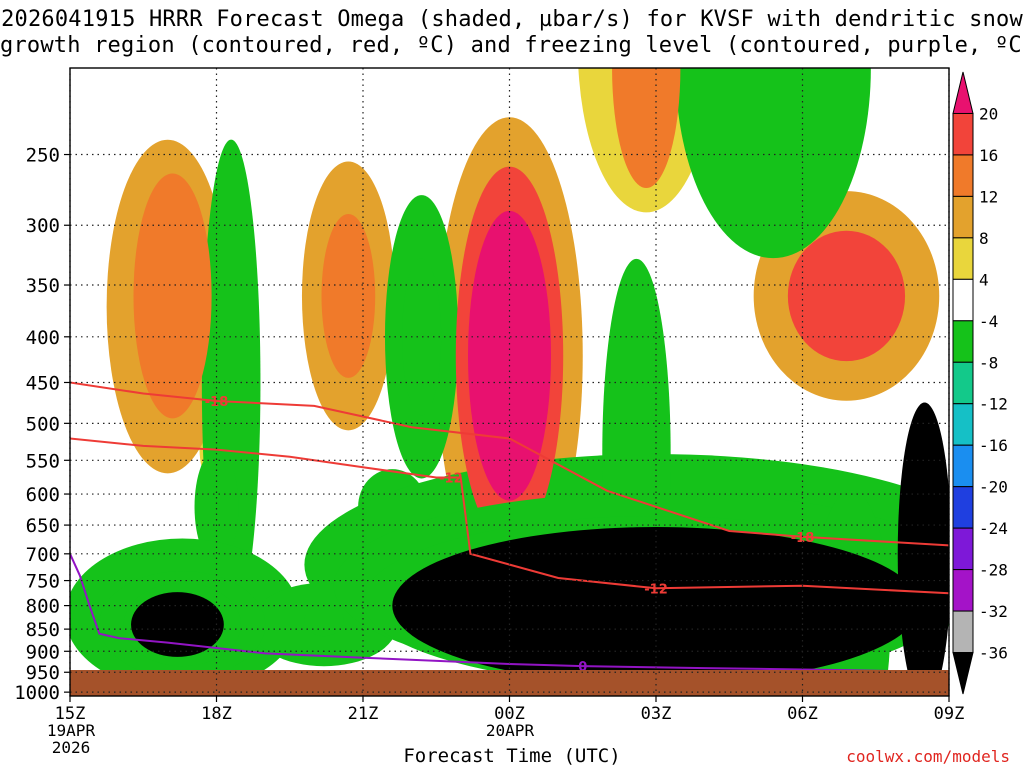  I want to click on colorbar-label-0: 20, so click(988, 113).